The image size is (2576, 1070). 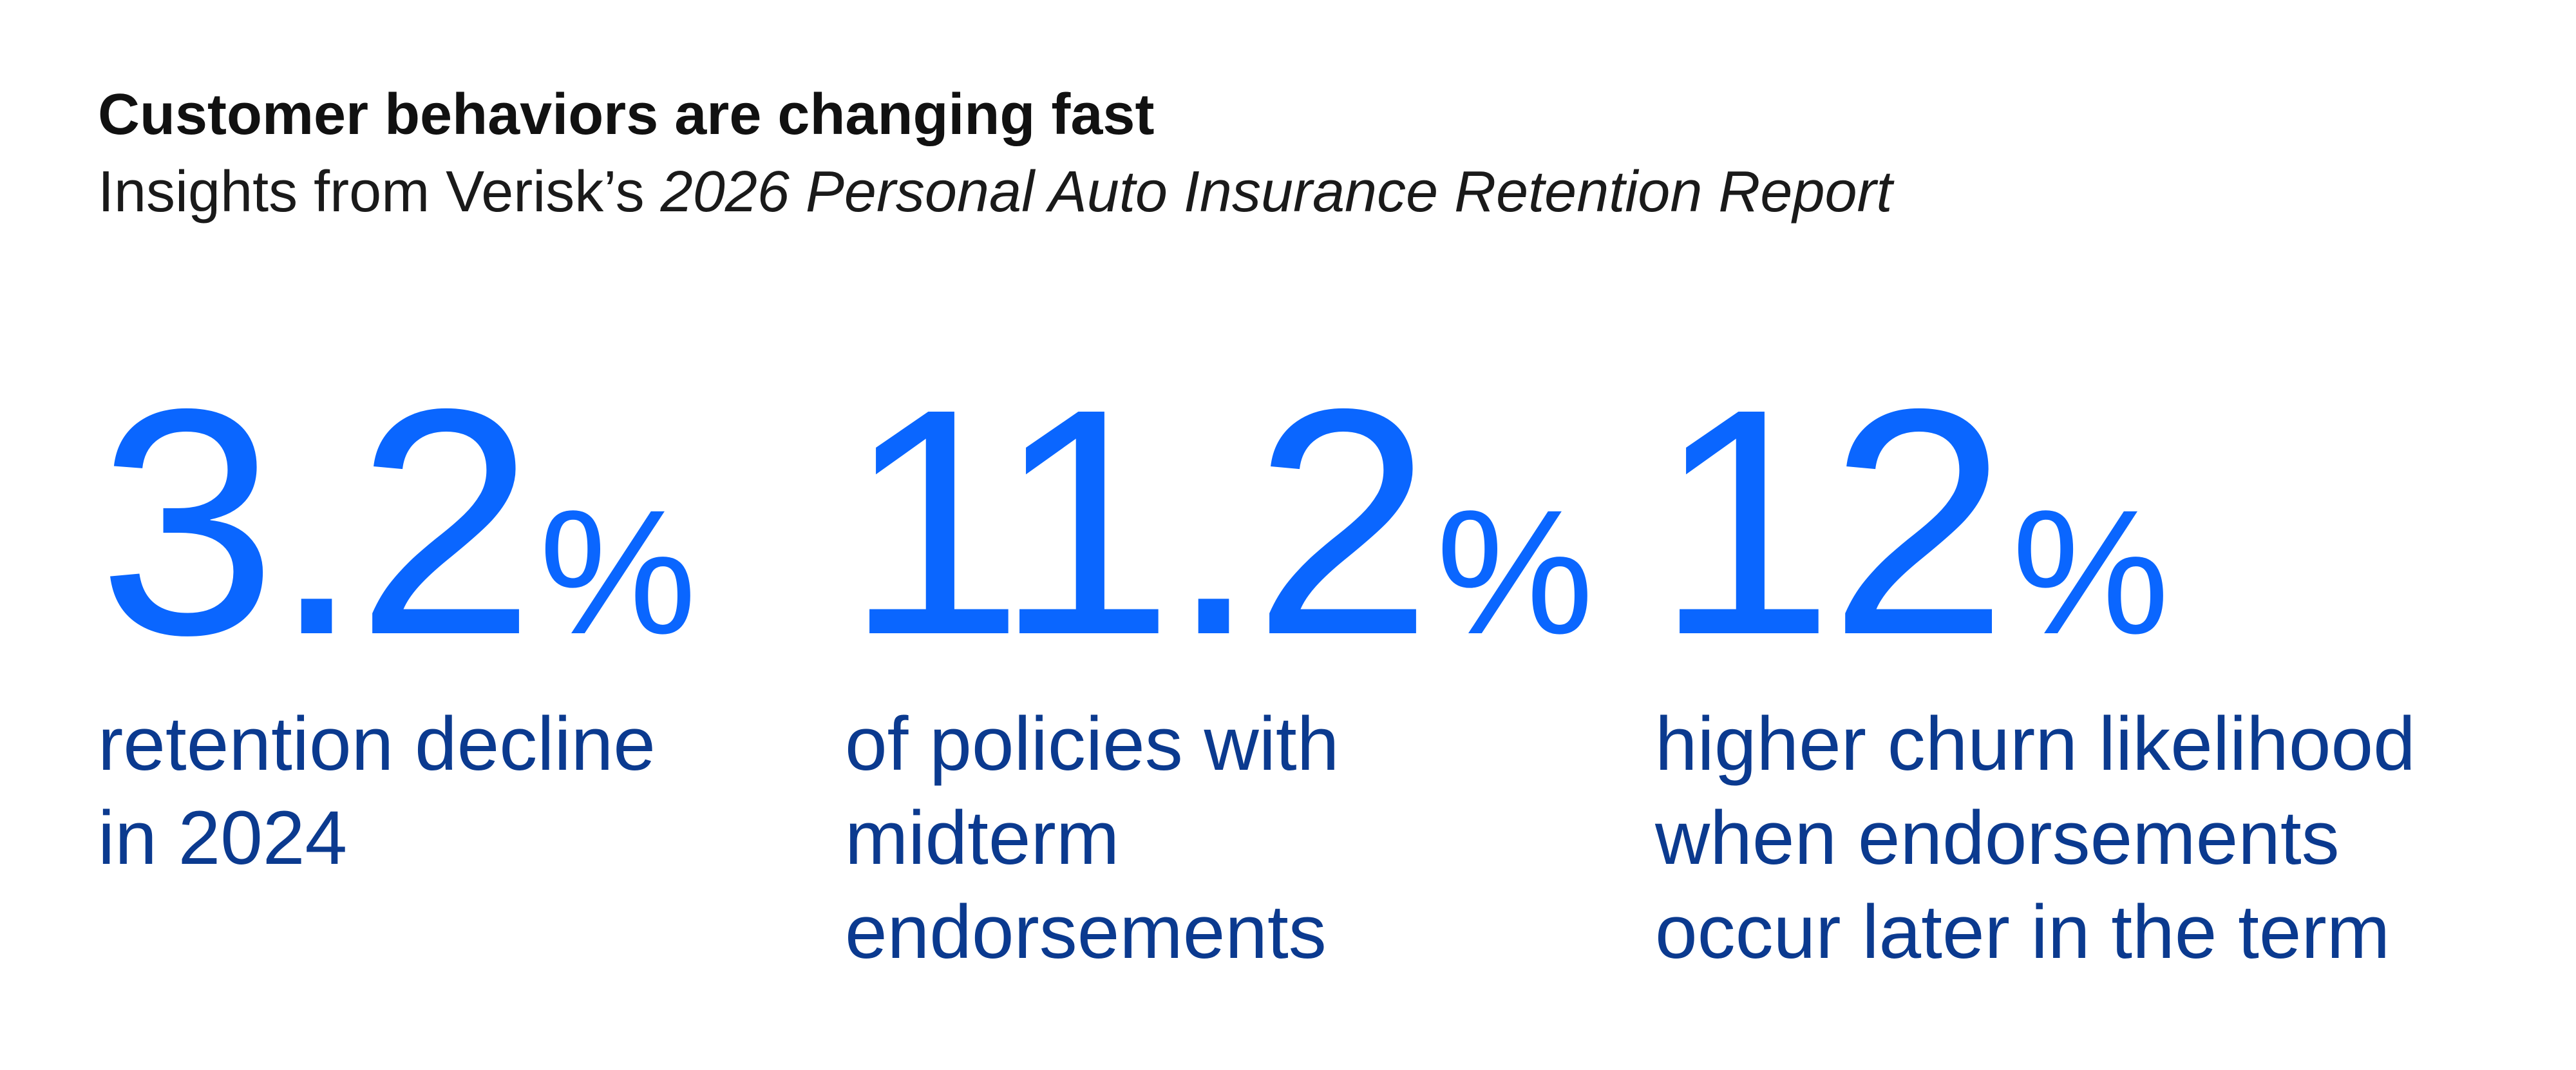 What do you see at coordinates (380, 192) in the screenshot?
I see `subtitle-prefix: Insights from Verisk’s` at bounding box center [380, 192].